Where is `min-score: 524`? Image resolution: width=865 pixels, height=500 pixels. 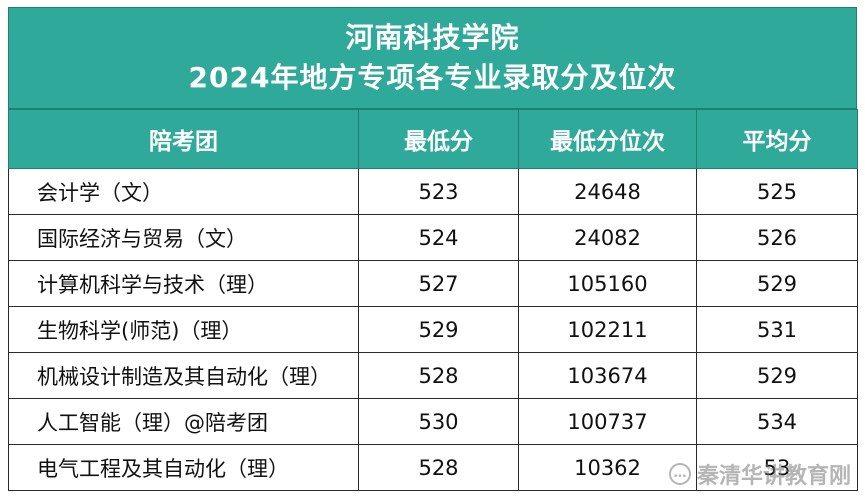 min-score: 524 is located at coordinates (438, 237).